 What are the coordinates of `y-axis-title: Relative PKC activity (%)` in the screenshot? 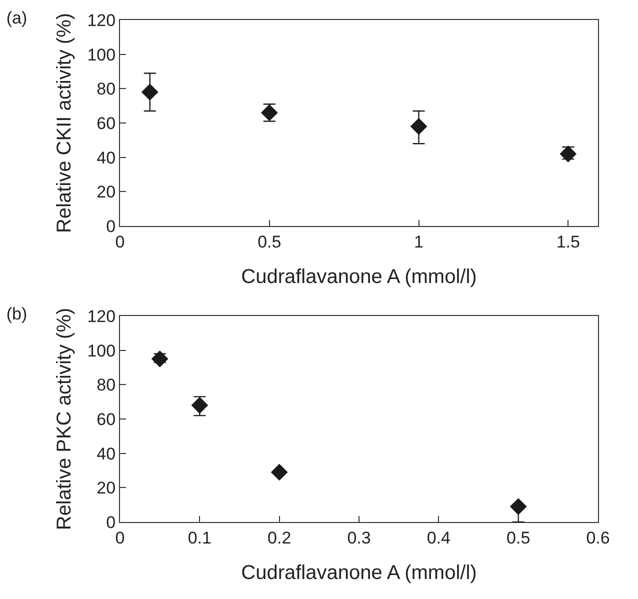 It's located at (65, 419).